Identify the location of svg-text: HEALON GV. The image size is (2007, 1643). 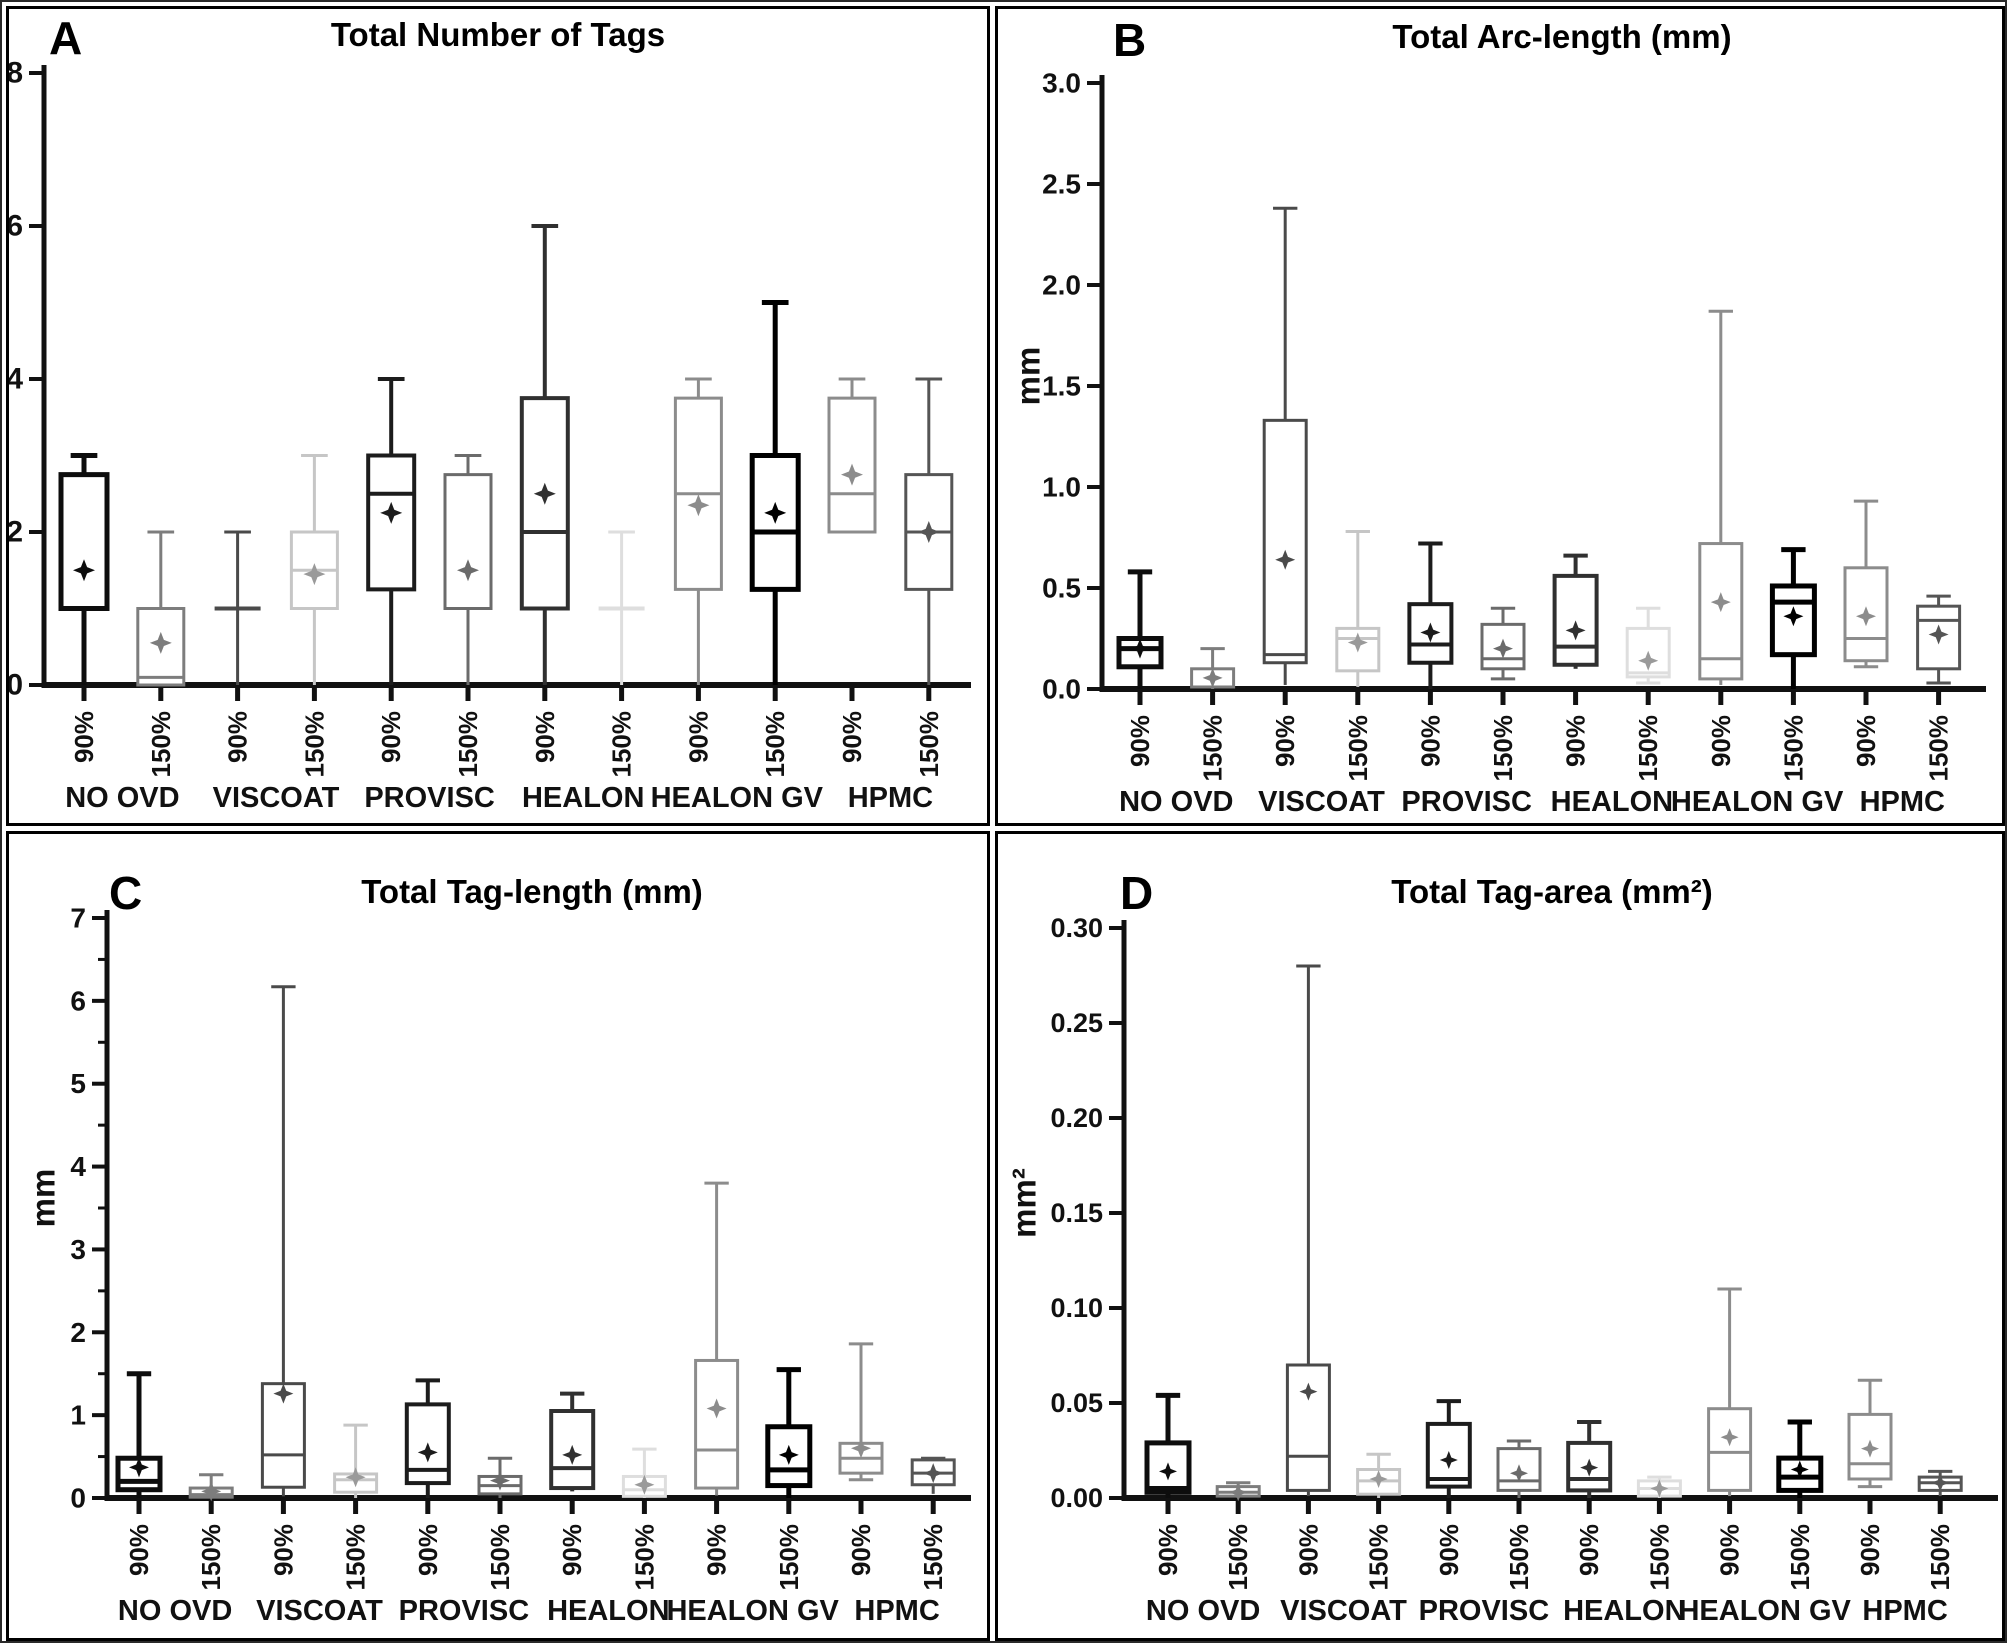
(752, 1611).